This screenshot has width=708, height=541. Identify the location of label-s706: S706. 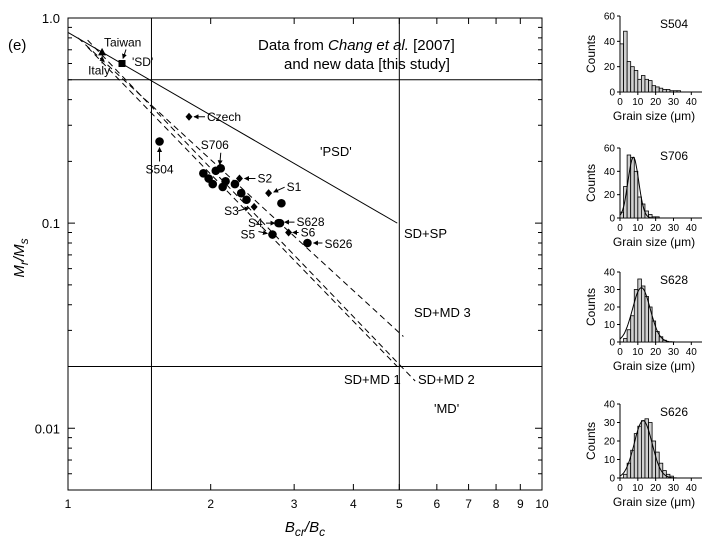
(215, 145).